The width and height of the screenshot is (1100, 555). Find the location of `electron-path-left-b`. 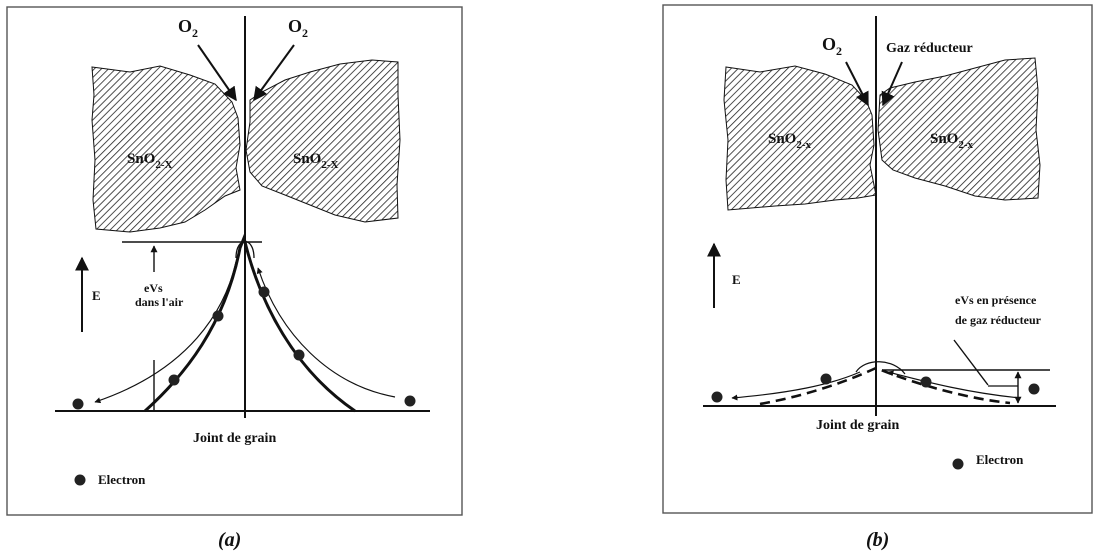

electron-path-left-b is located at coordinates (796, 386).